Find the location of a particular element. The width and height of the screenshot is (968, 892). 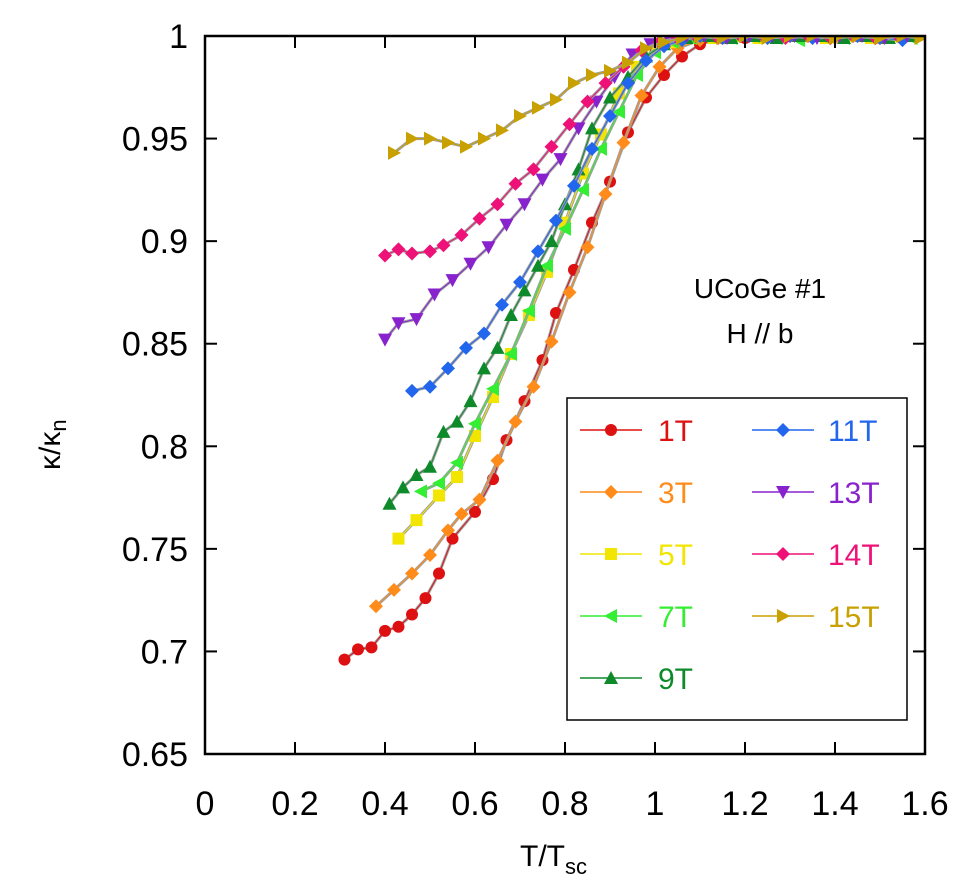

x-tick-label: 0 is located at coordinates (205, 804).